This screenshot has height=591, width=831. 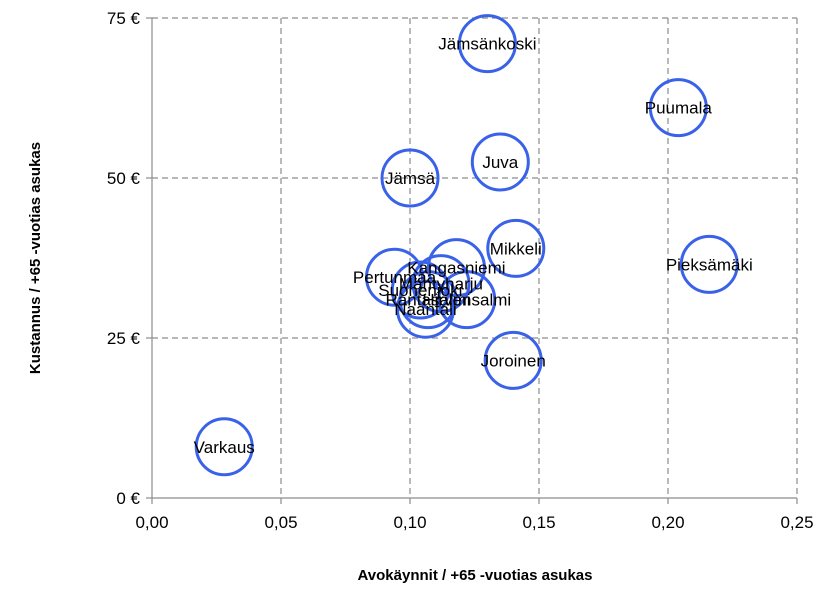 What do you see at coordinates (124, 18) in the screenshot?
I see `y-tick-label: 75 €` at bounding box center [124, 18].